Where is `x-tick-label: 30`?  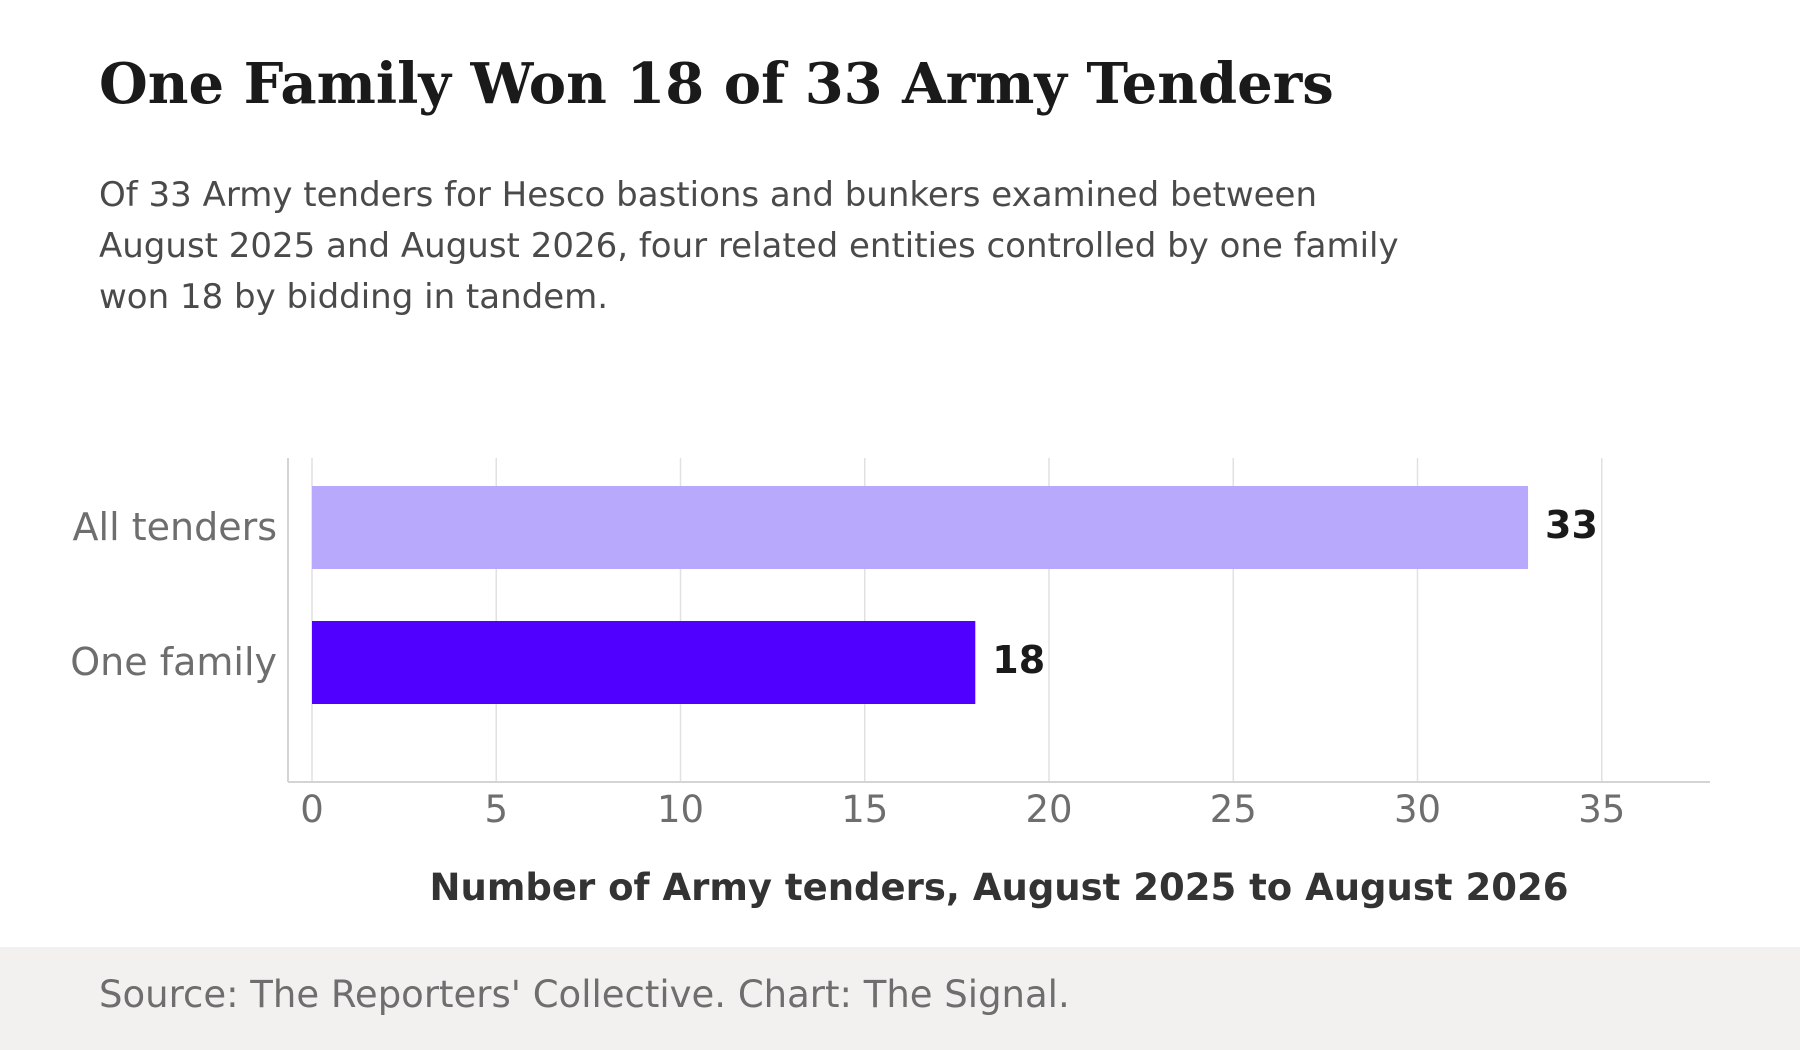 x-tick-label: 30 is located at coordinates (1417, 809).